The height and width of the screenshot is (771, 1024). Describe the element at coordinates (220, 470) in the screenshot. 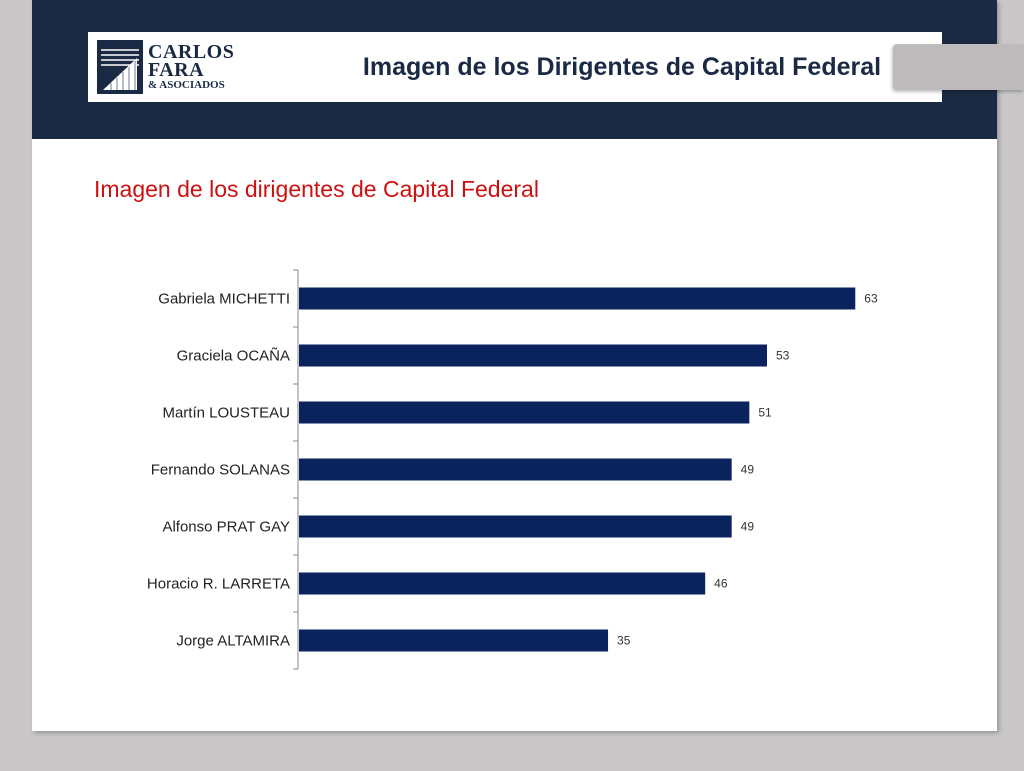

I see `category-label: Fernando SOLANAS` at that location.